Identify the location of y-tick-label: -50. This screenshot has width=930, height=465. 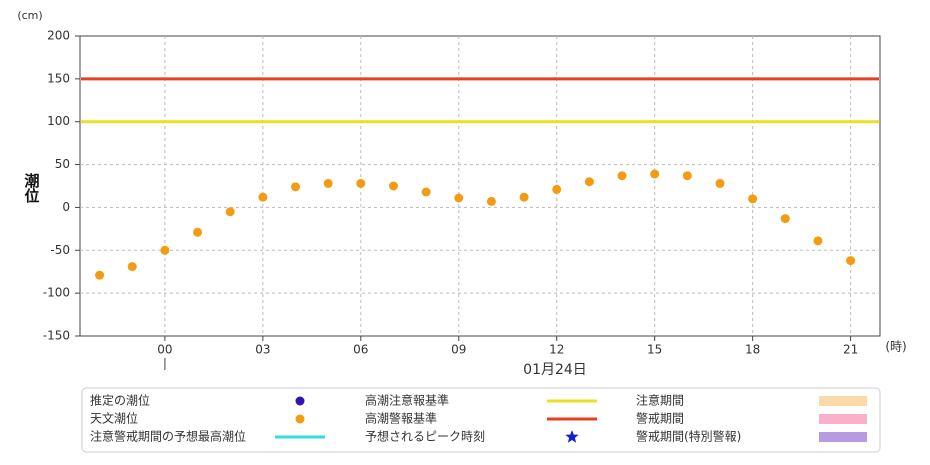
(60, 250).